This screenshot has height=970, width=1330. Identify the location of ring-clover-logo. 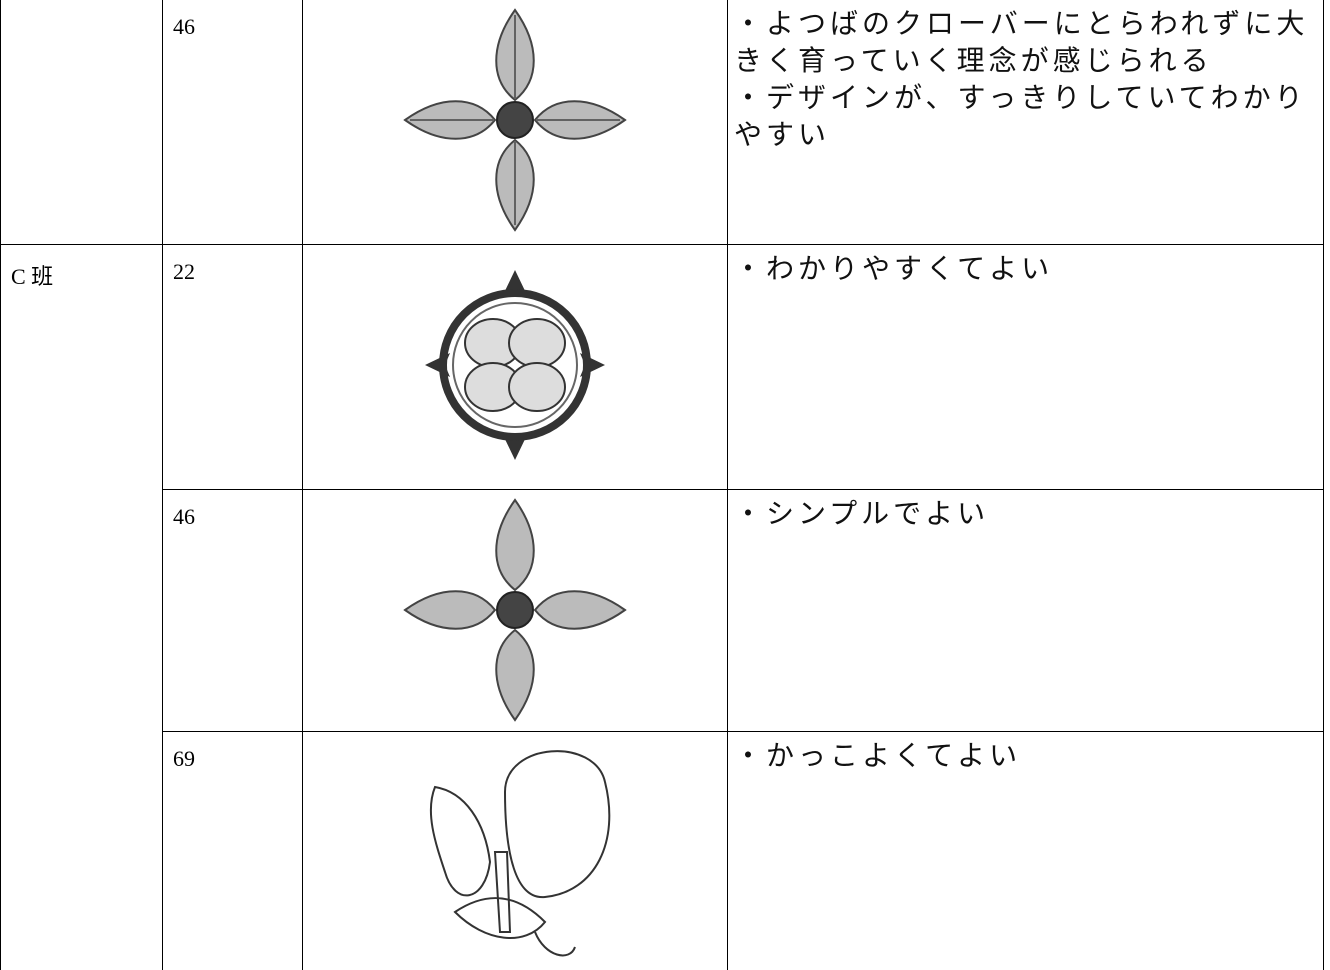
(515, 365).